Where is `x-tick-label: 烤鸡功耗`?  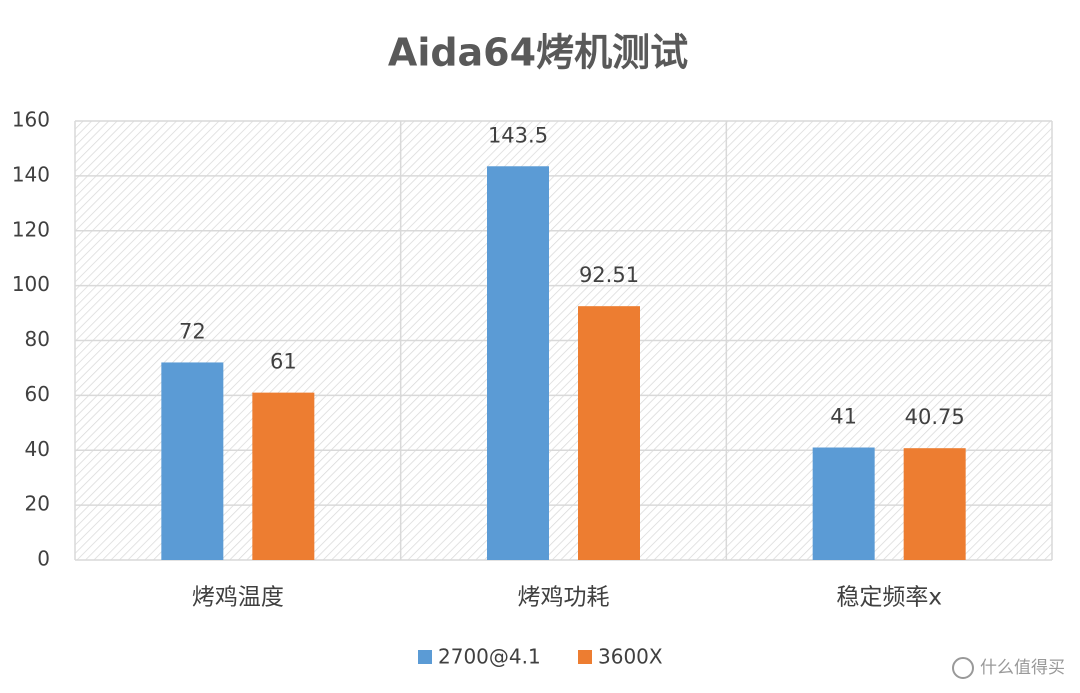 x-tick-label: 烤鸡功耗 is located at coordinates (564, 598).